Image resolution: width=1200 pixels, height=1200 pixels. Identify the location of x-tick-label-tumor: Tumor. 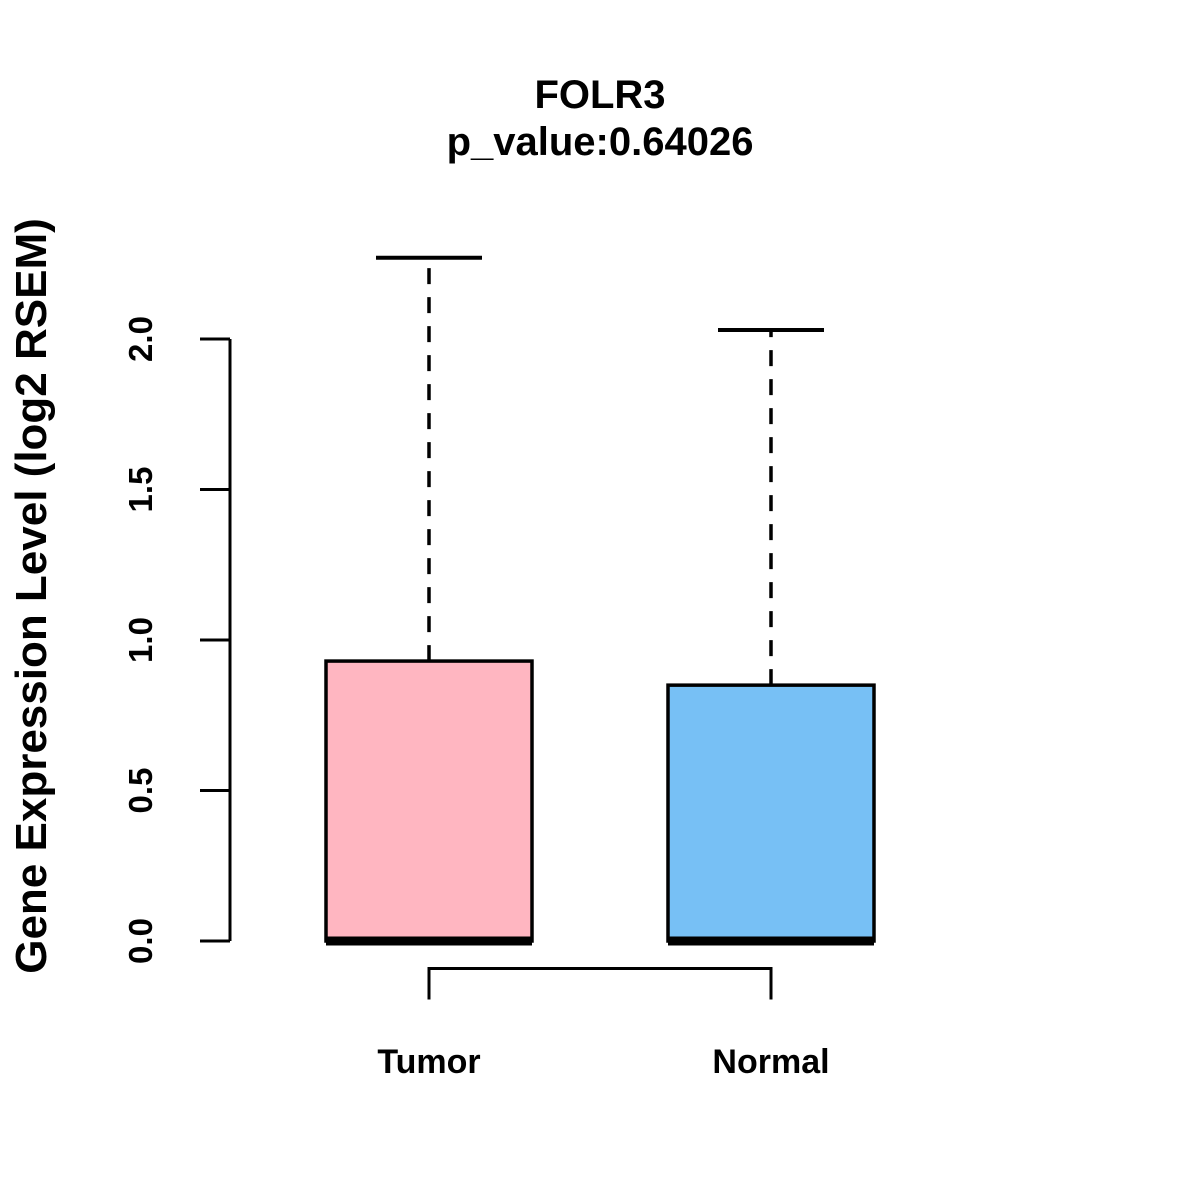
(428, 1062).